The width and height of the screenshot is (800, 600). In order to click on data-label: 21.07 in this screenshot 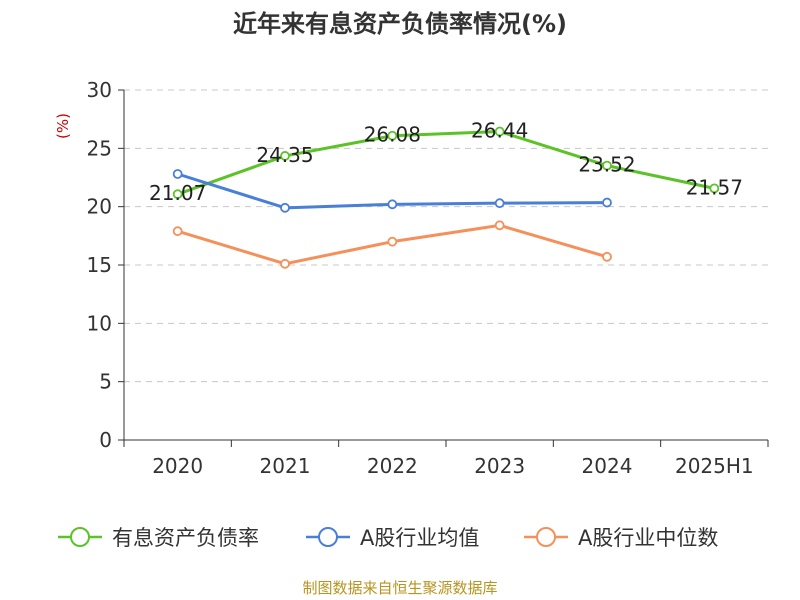, I will do `click(177, 193)`.